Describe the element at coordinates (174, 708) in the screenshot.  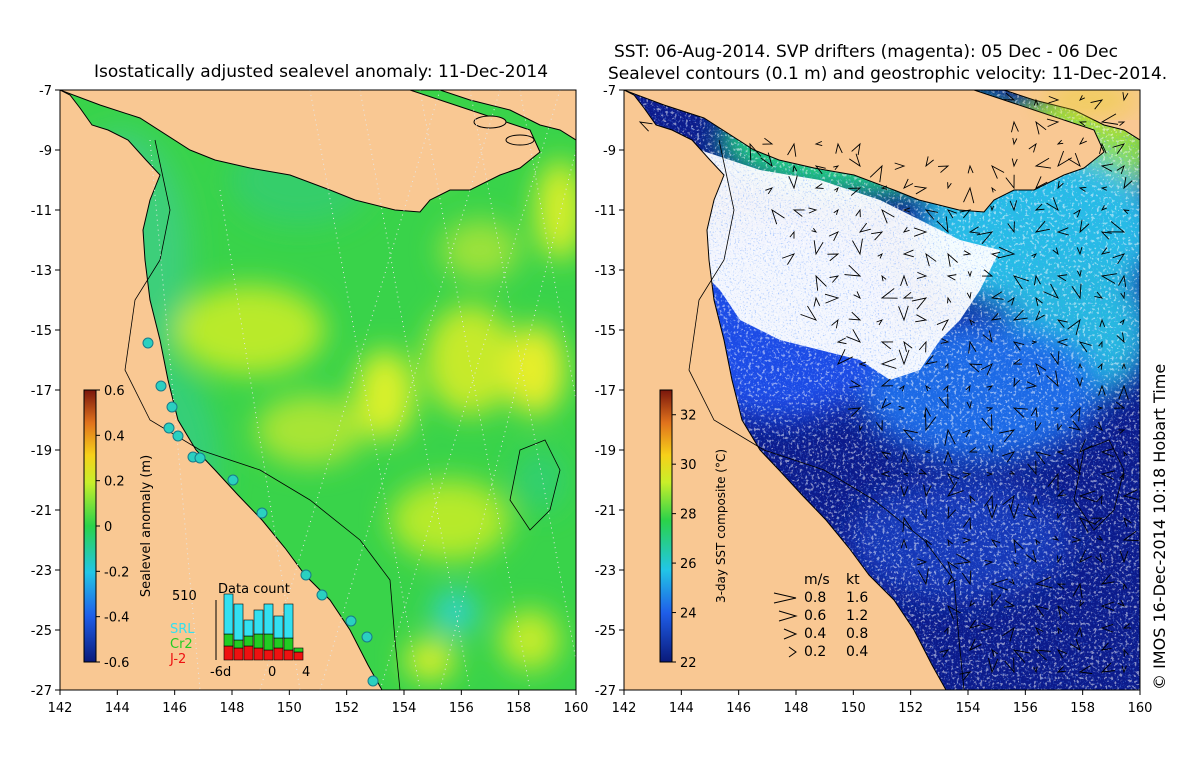
I see `sla-x-tick-label: 146` at that location.